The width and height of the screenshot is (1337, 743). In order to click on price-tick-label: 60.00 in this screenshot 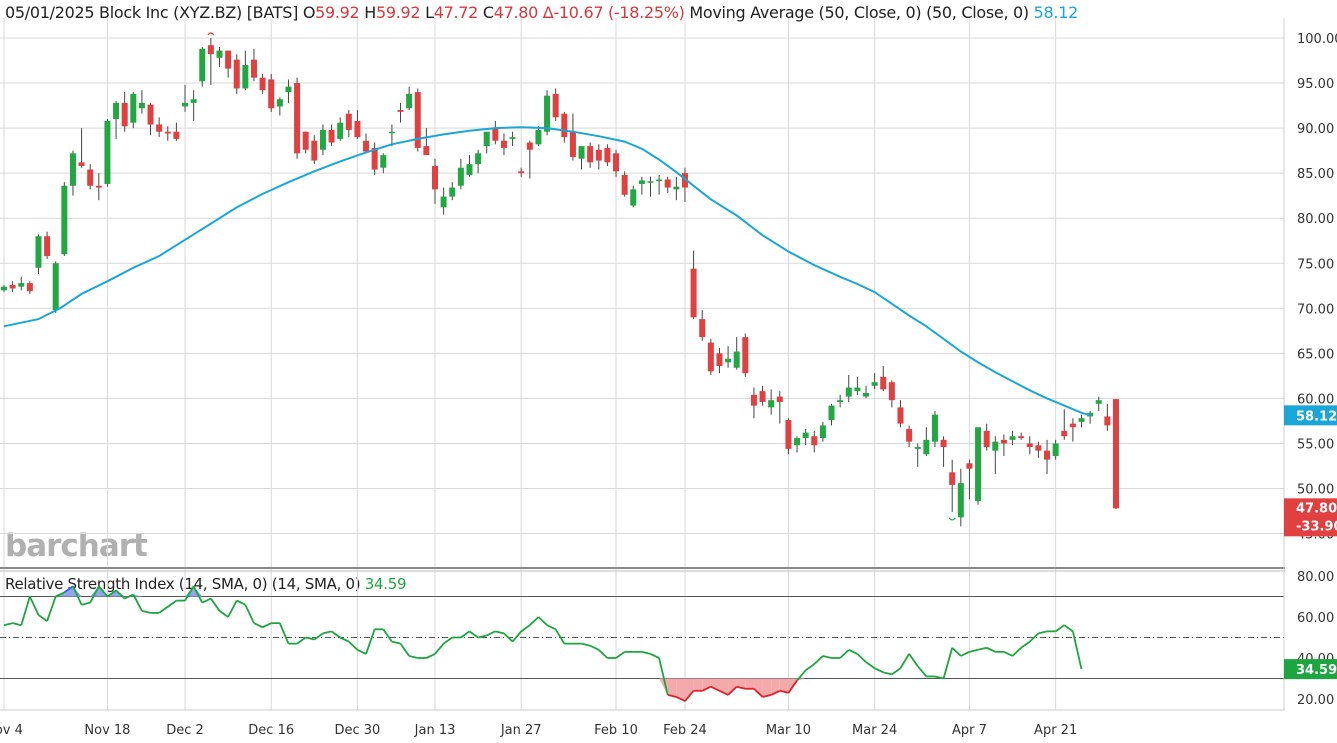, I will do `click(1315, 399)`.